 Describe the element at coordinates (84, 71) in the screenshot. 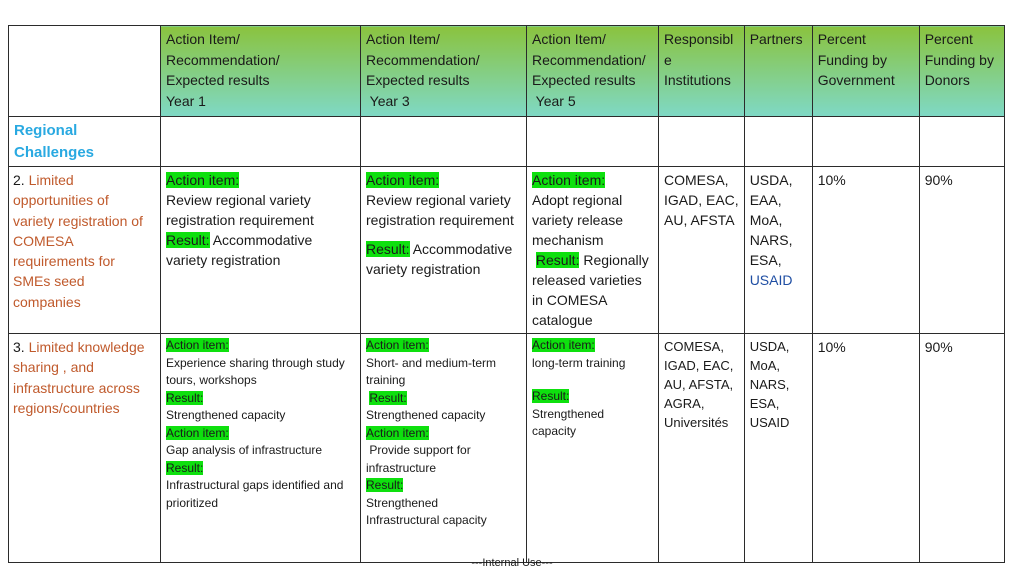

I see `header-row-label` at that location.